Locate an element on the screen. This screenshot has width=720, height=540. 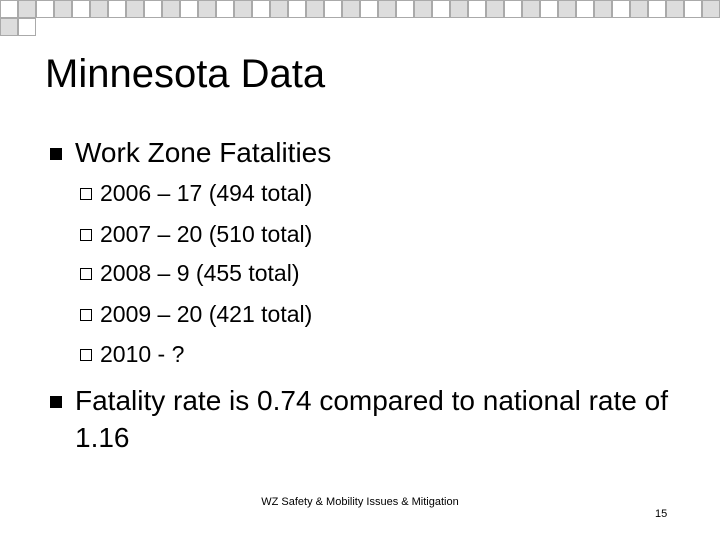
decoration is located at coordinates (360, 18).